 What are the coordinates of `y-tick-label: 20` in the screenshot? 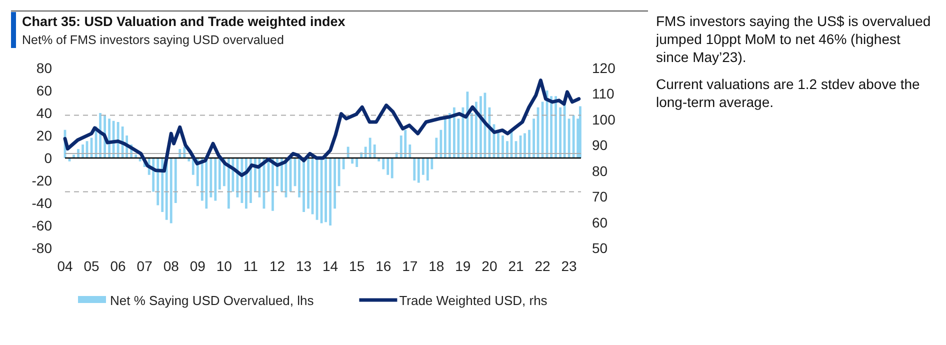 It's located at (44, 136).